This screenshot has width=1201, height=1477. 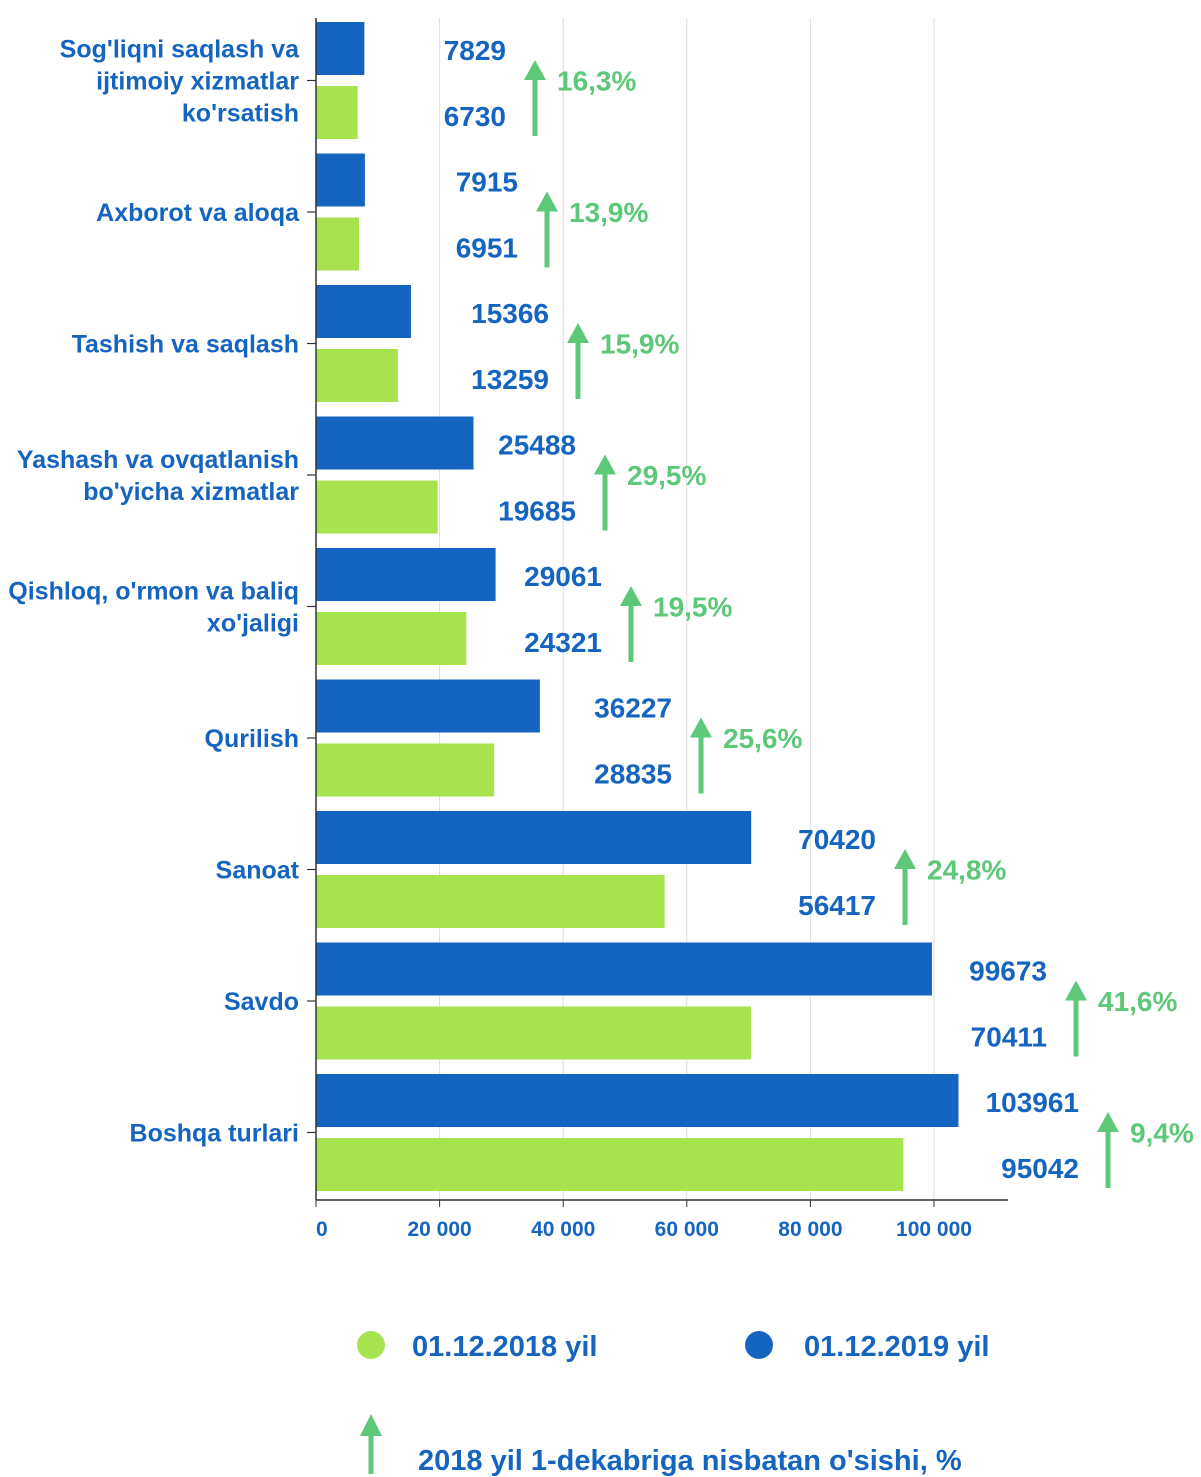 What do you see at coordinates (639, 344) in the screenshot?
I see `growth-label: 15,9%` at bounding box center [639, 344].